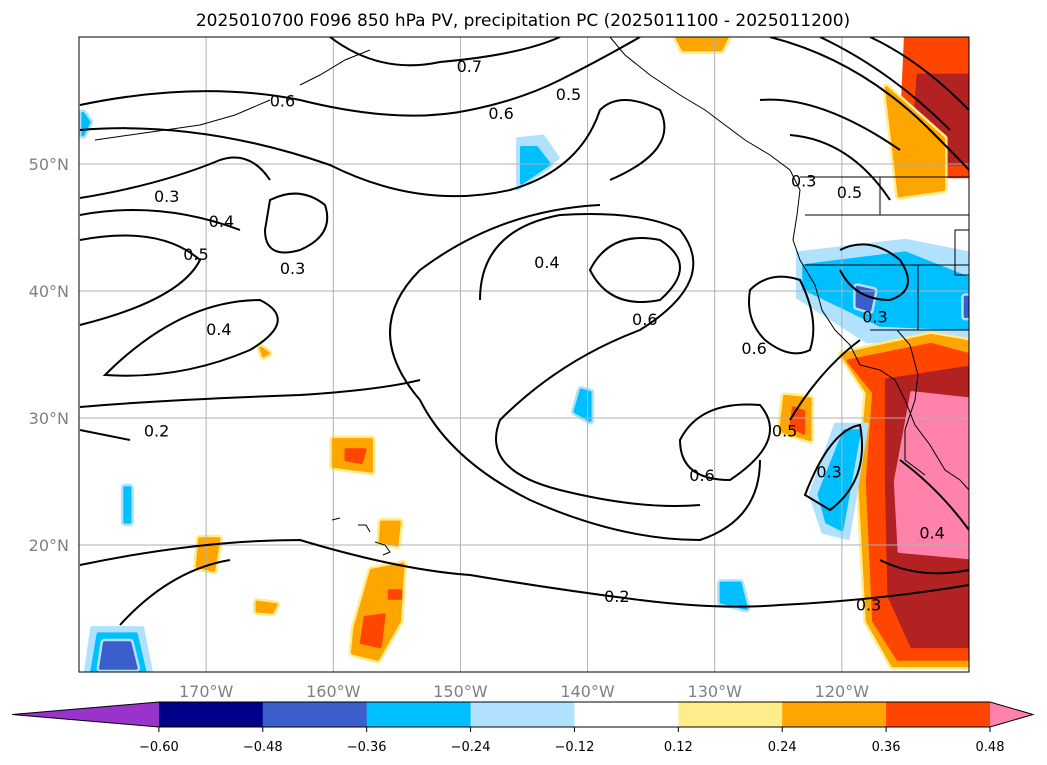  I want to click on colorbar-tick-label: 0.24, so click(782, 747).